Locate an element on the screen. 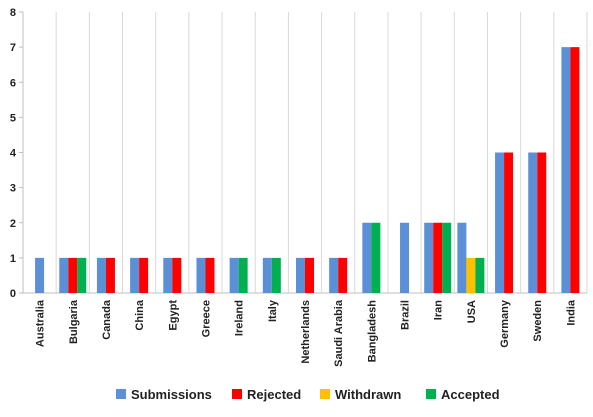 This screenshot has height=417, width=593. bar-accepted-ireland is located at coordinates (243, 275).